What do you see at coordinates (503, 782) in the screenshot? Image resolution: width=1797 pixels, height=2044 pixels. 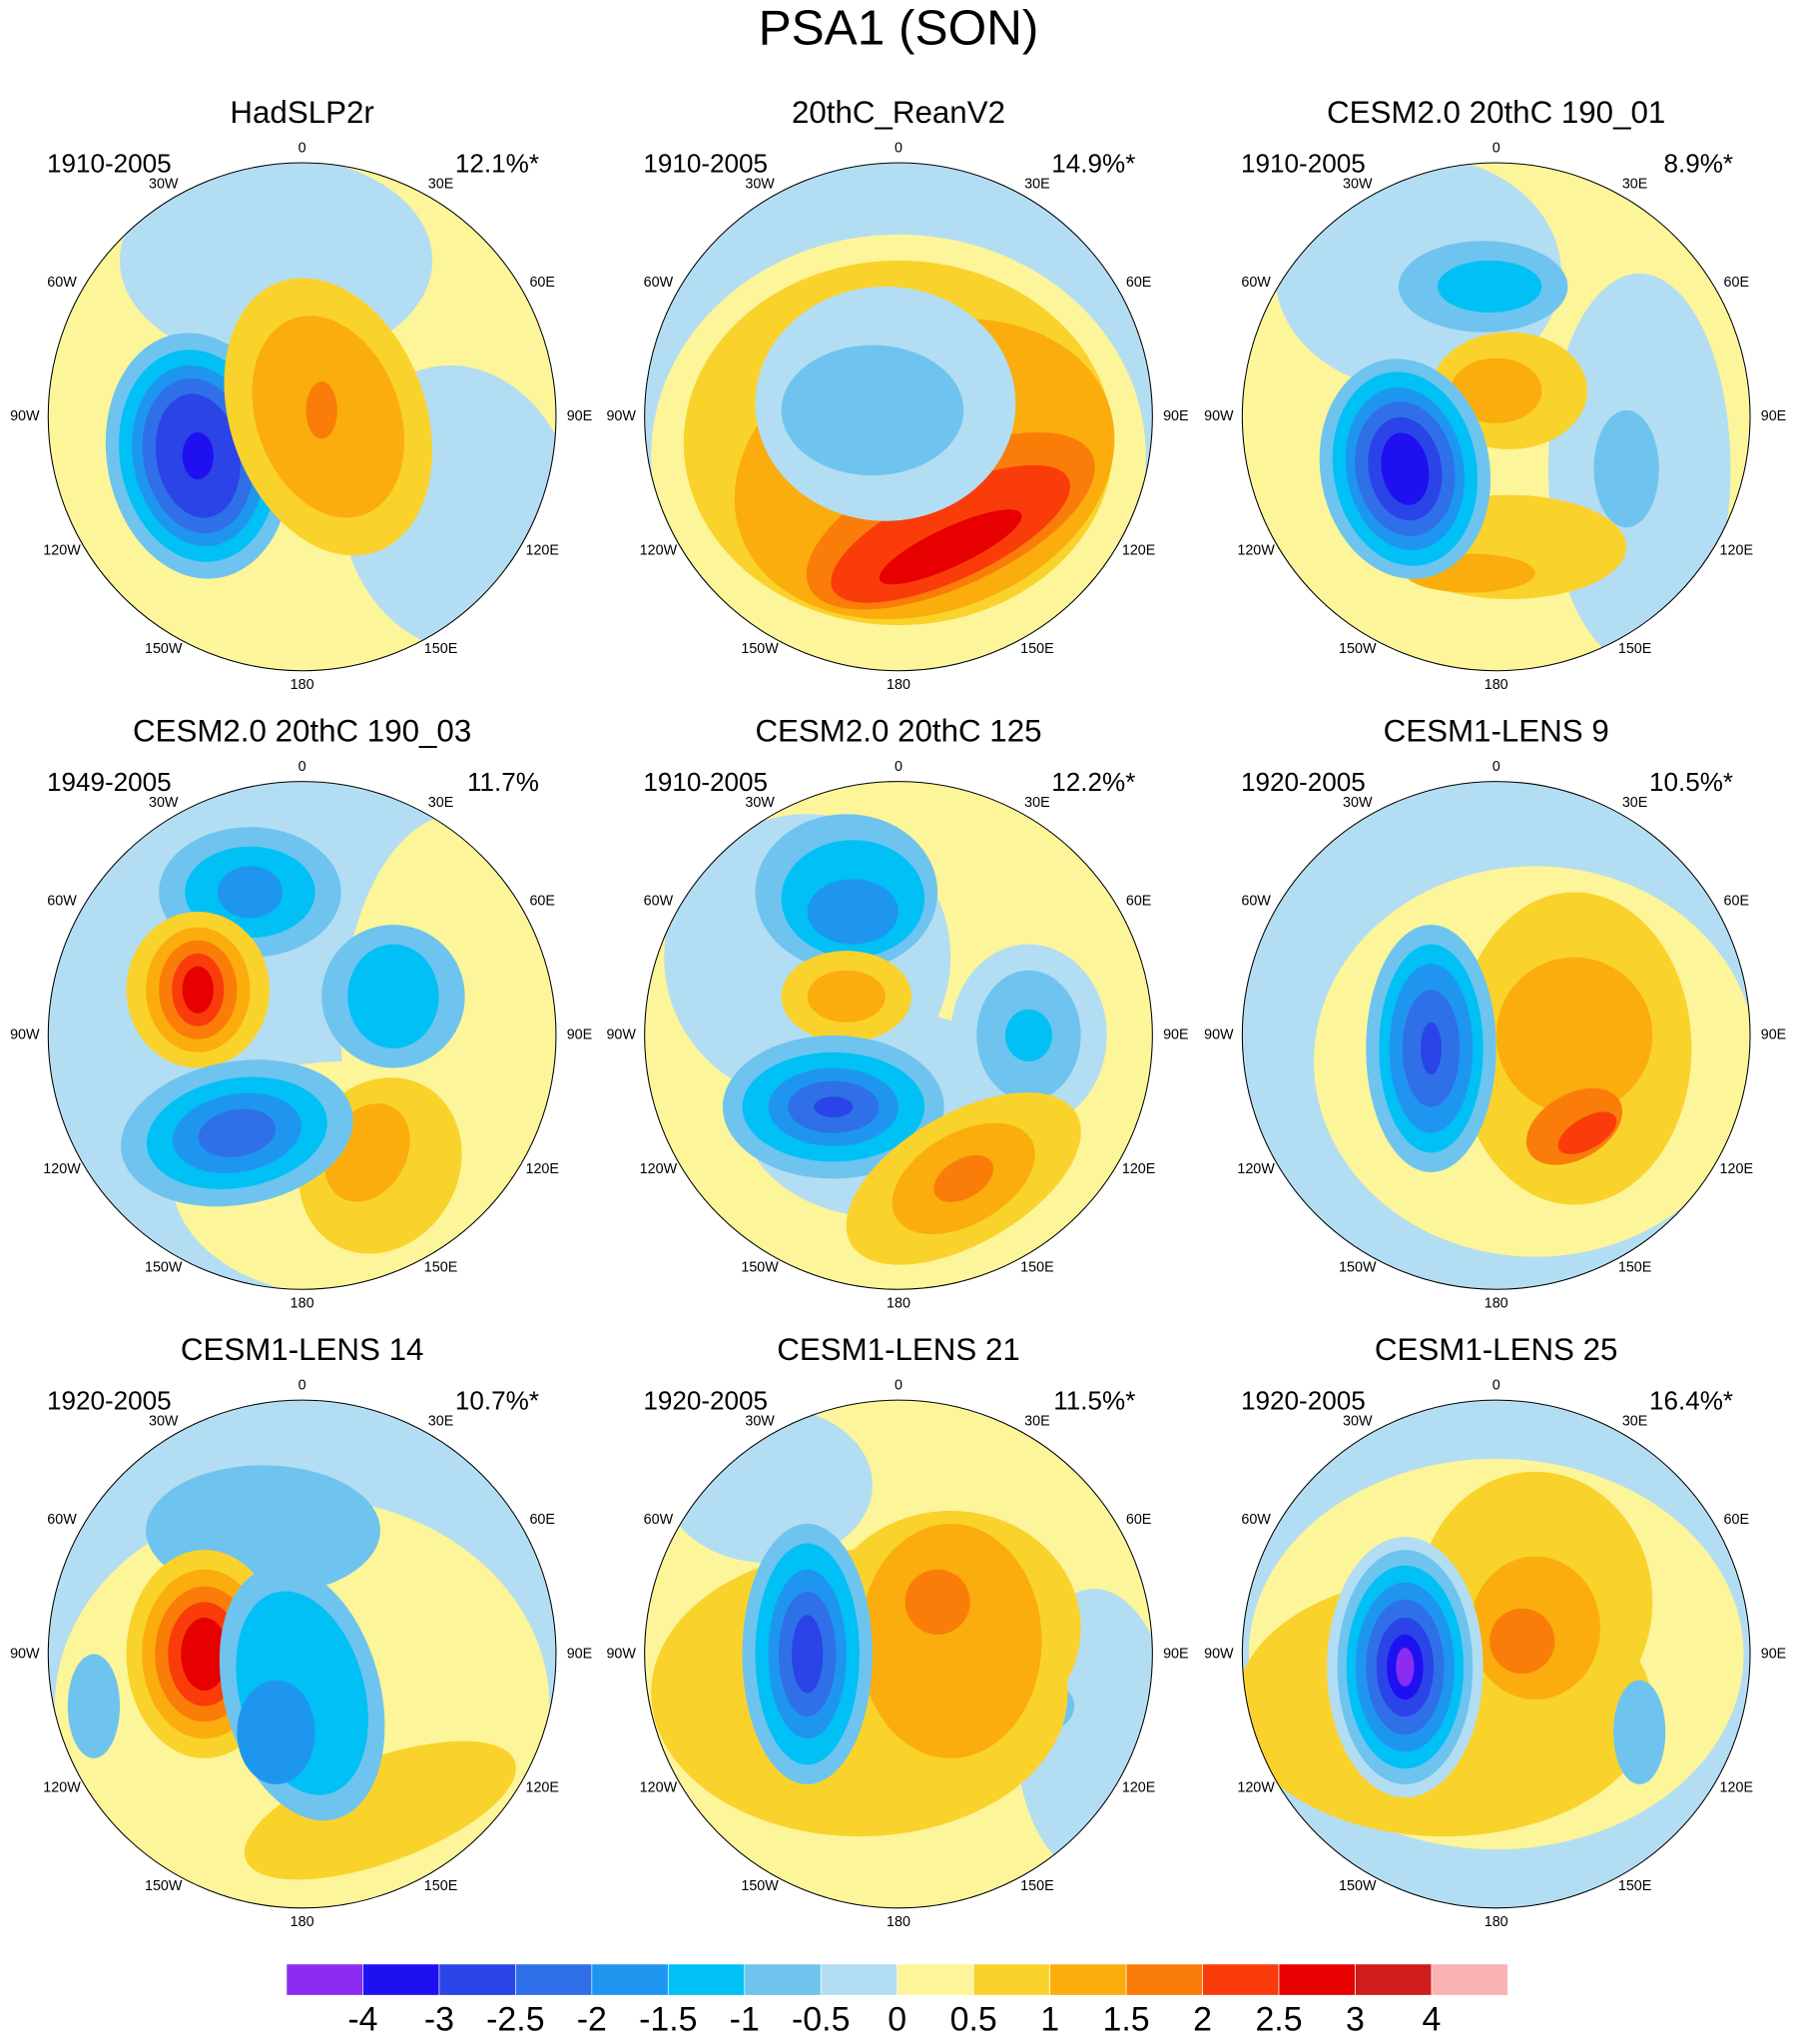 I see `panel-variance: 11.7%` at bounding box center [503, 782].